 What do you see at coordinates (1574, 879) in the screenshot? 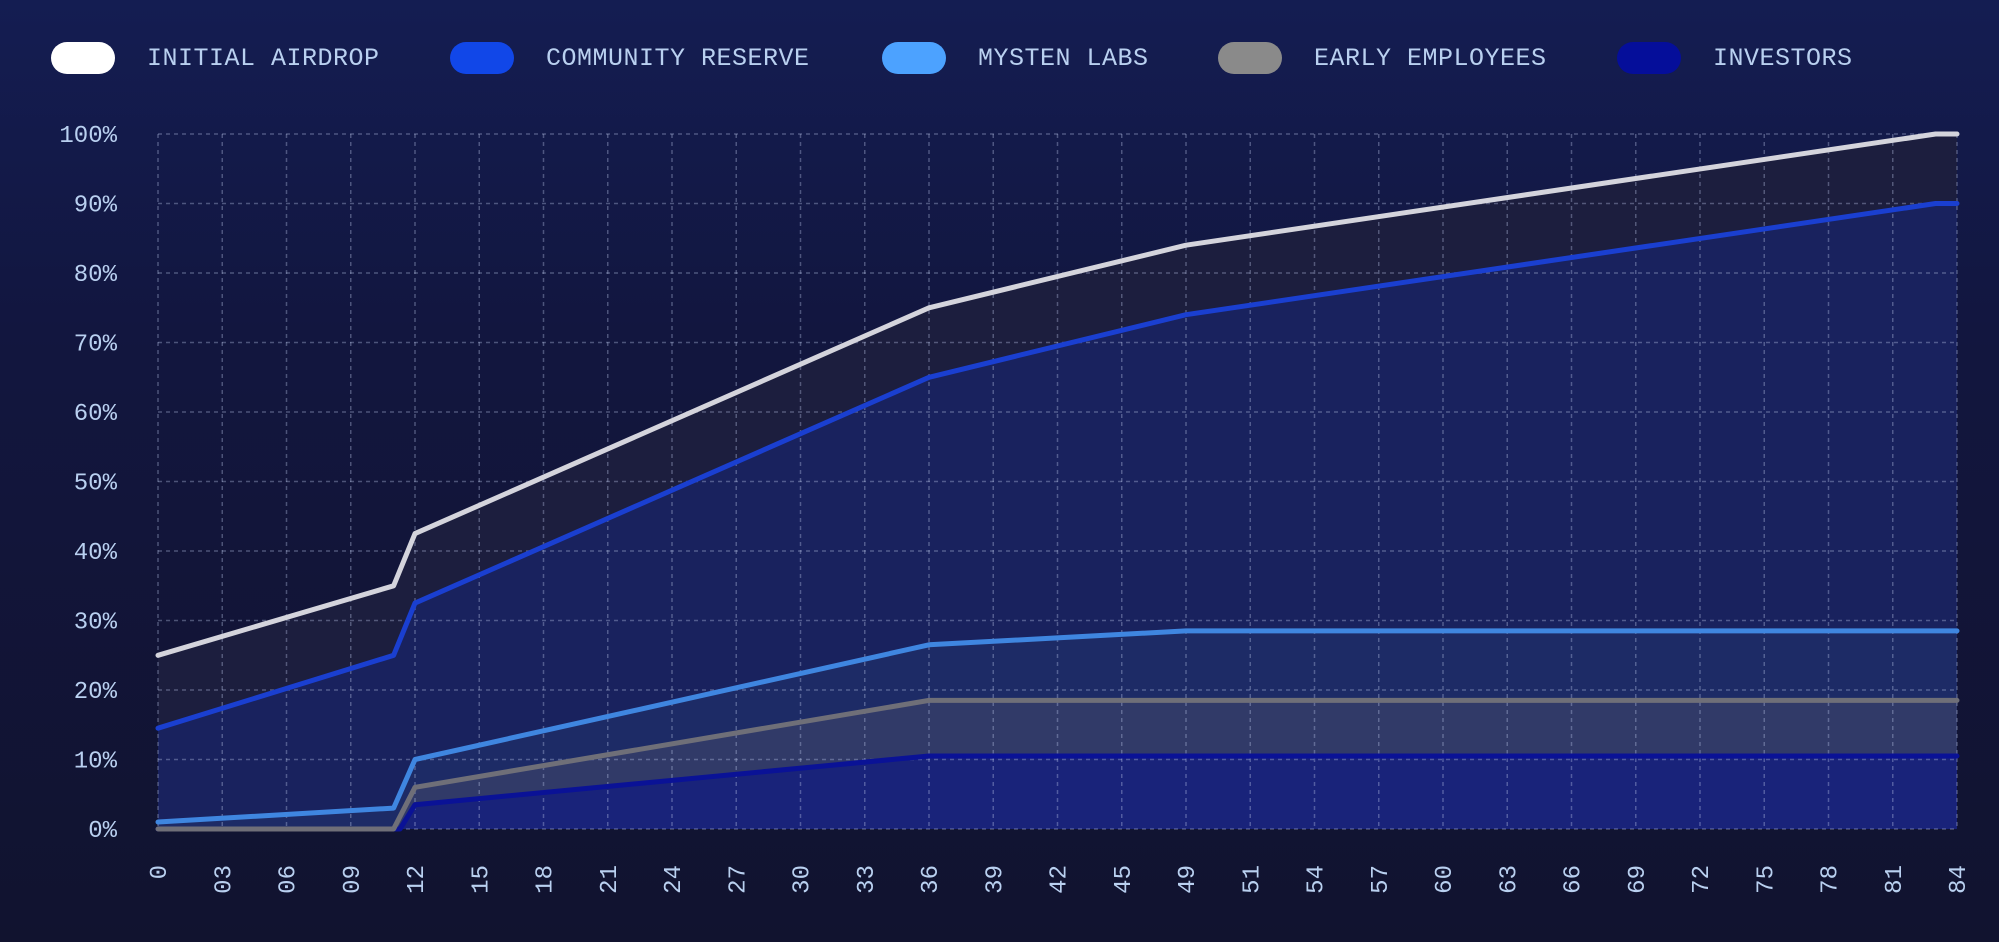
I see `x-tick-label: 66` at bounding box center [1574, 879].